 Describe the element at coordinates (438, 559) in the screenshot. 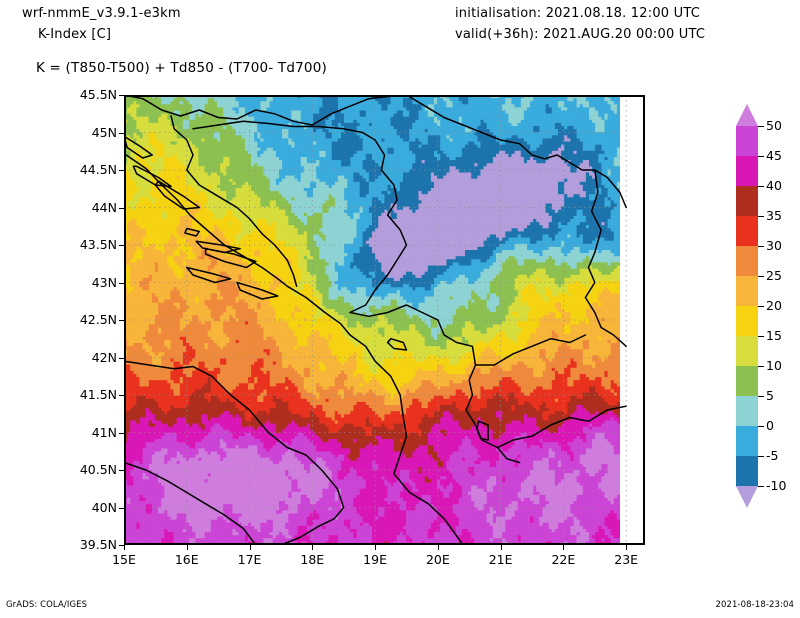

I see `x-tick-label: 20E` at that location.